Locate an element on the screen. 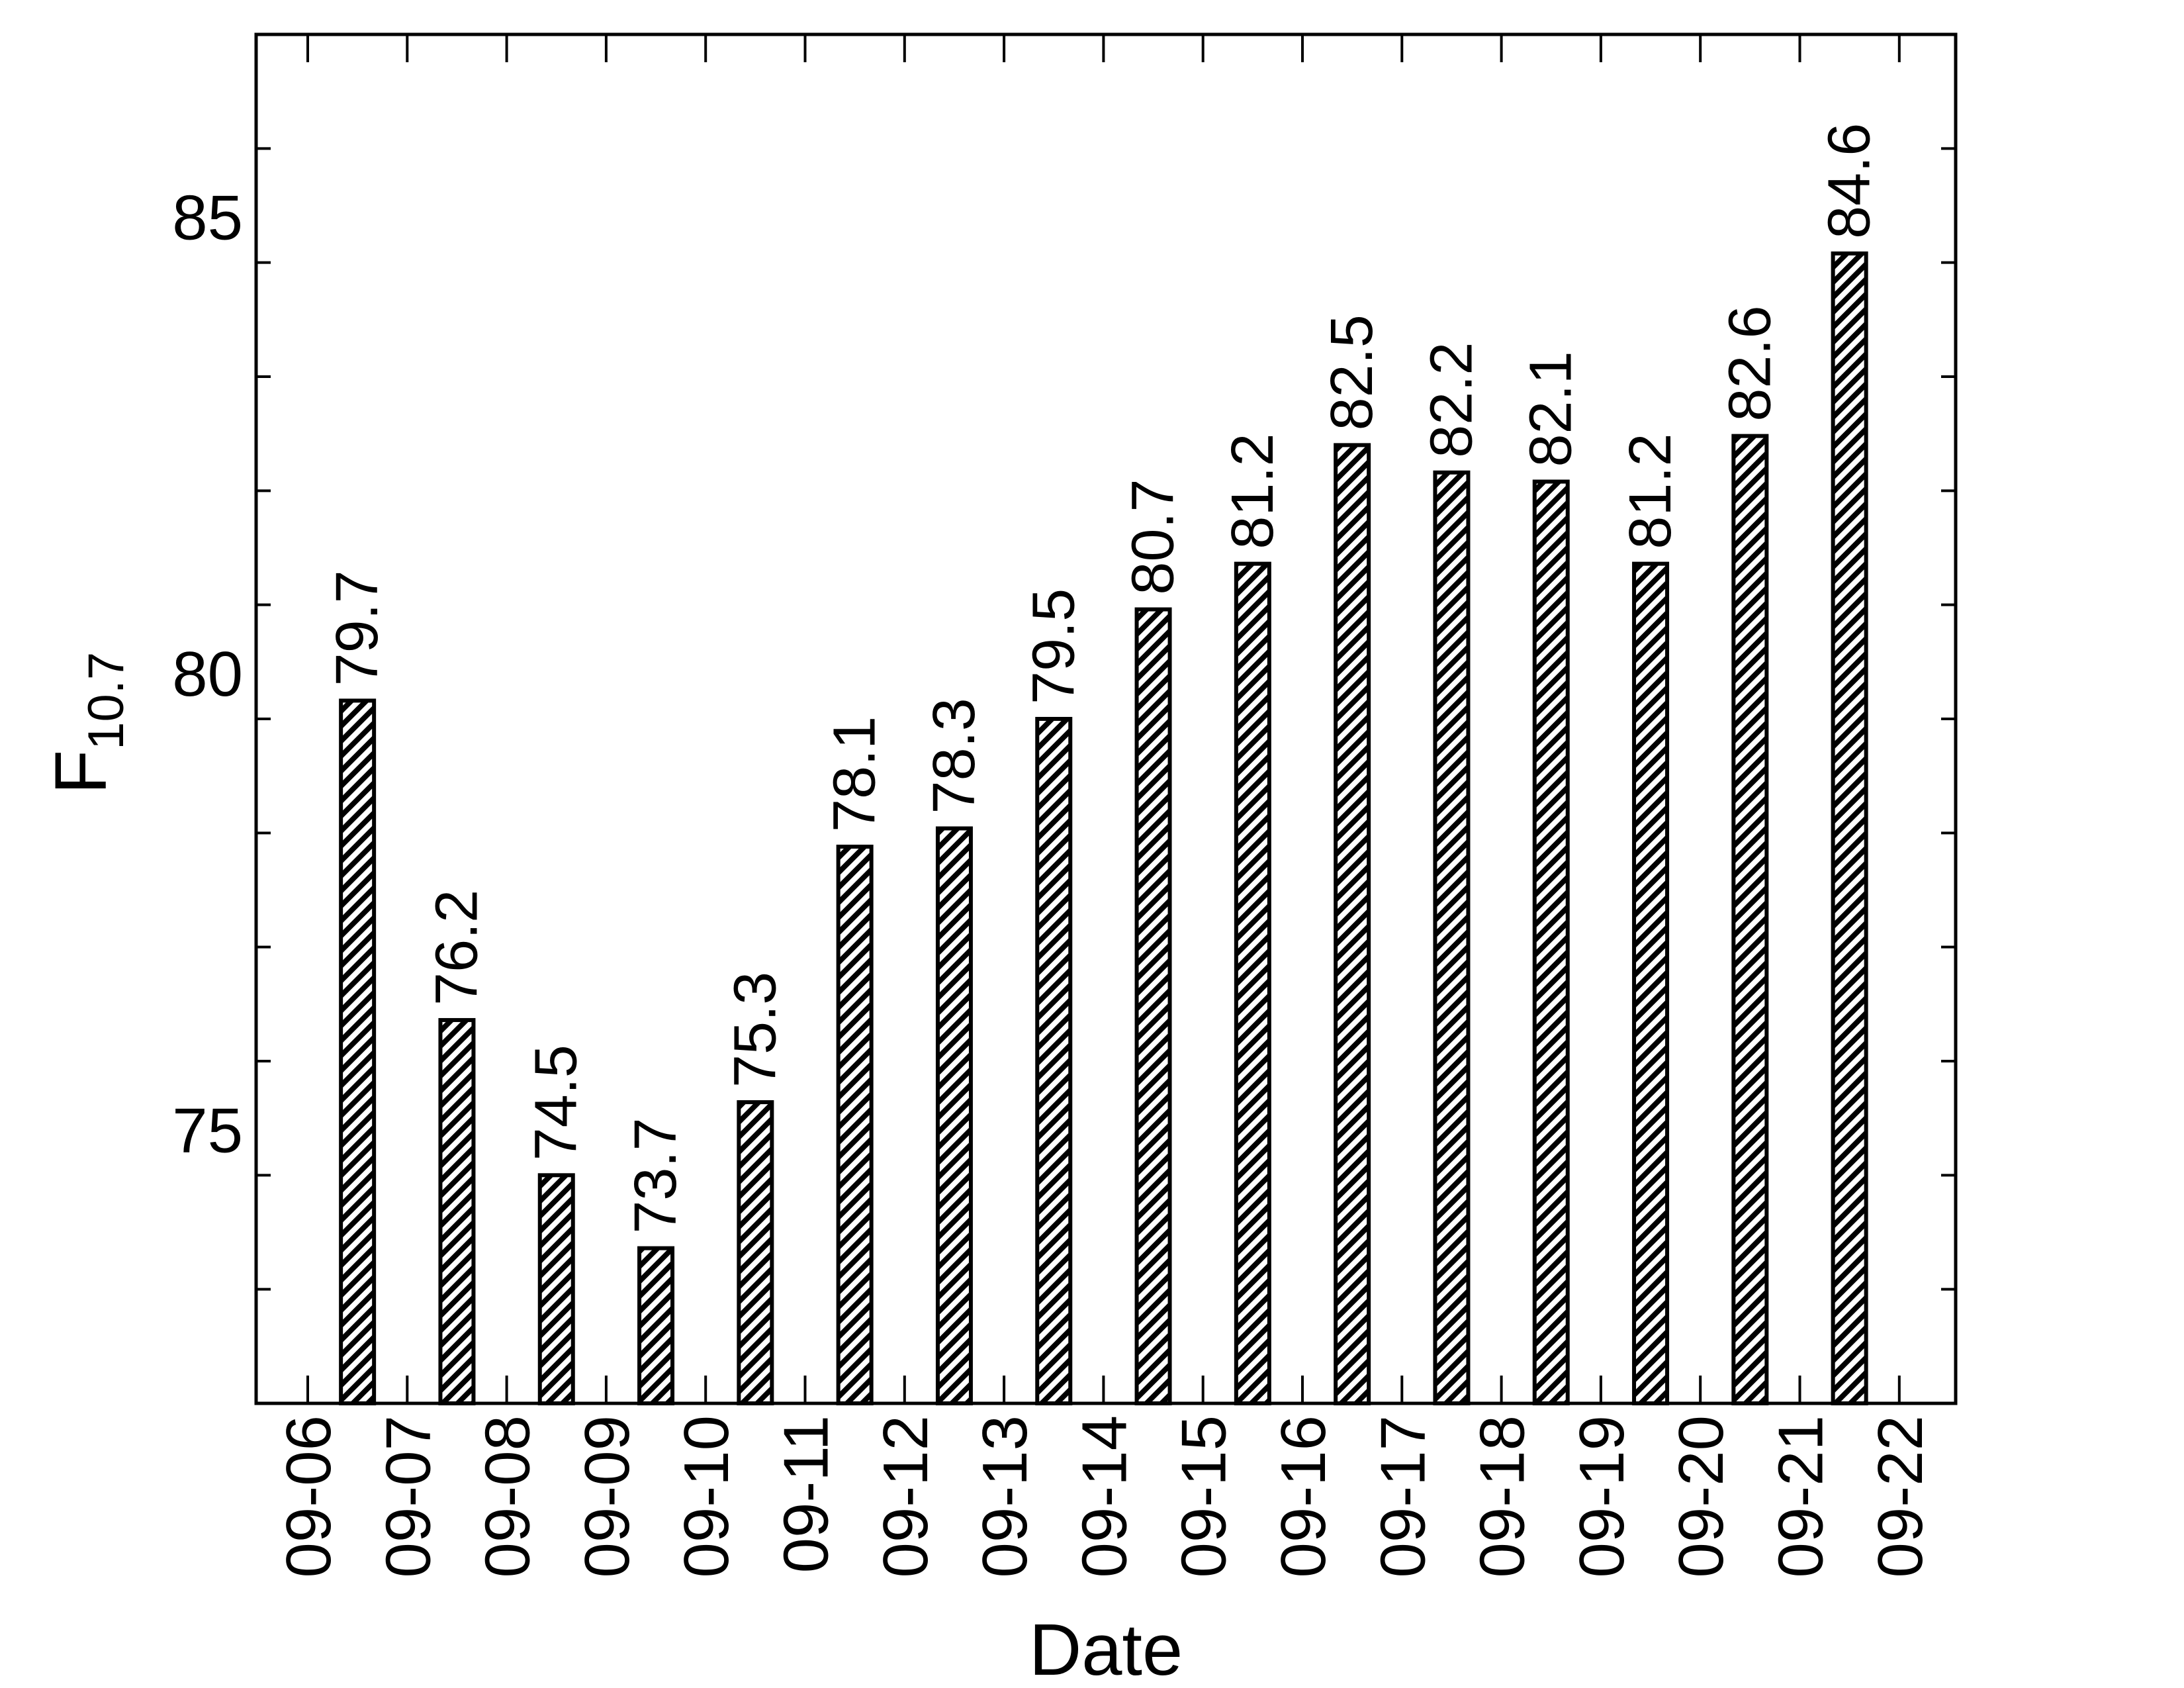 This screenshot has width=2184, height=1688. bar-value-label: 82.2 is located at coordinates (1451, 400).